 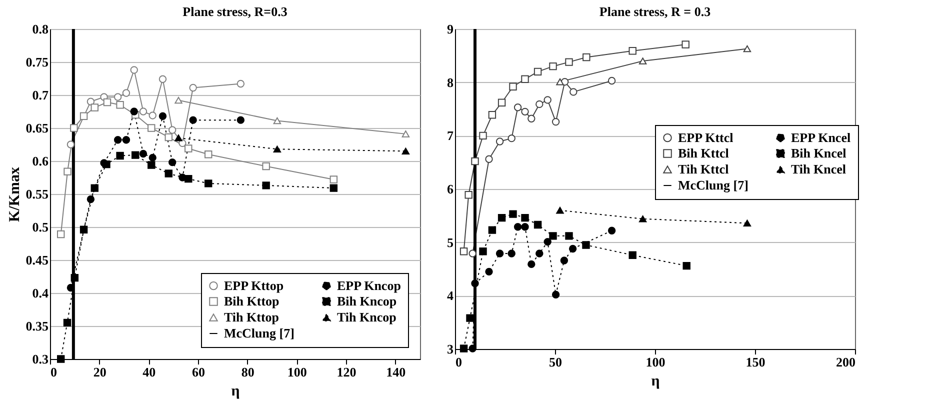 I want to click on legend-label: Tih Kttop, so click(x=252, y=317).